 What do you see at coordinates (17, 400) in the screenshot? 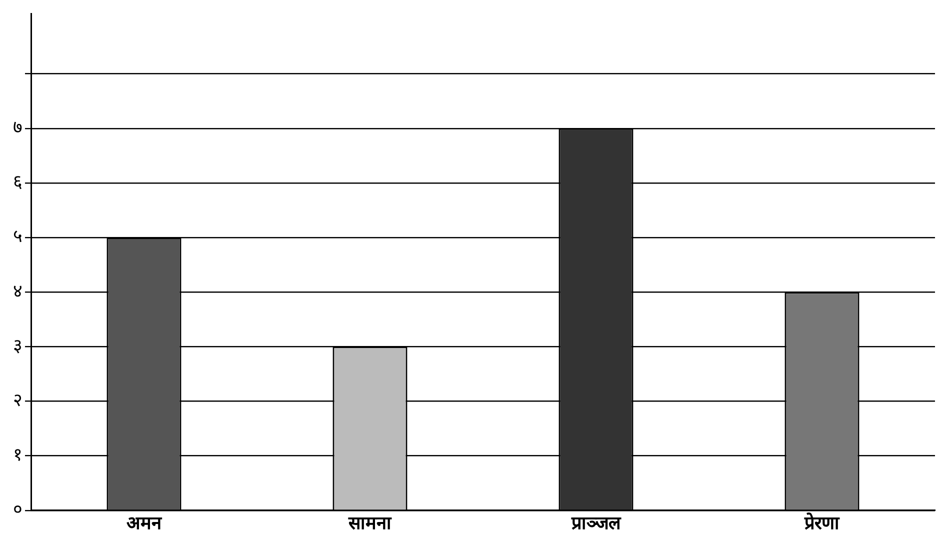
I see `y-tick-label: २` at bounding box center [17, 400].